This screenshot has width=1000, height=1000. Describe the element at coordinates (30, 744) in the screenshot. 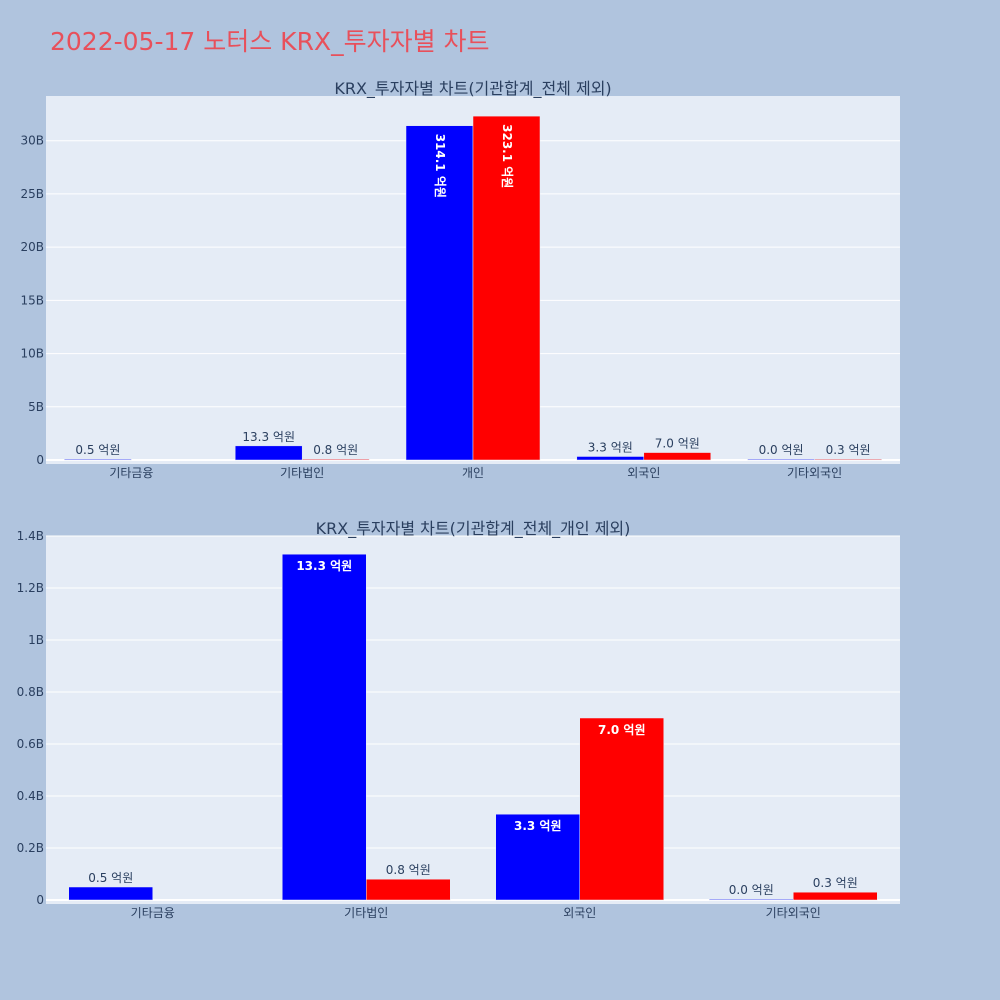

I see `y-tick-label: 0.6B` at that location.